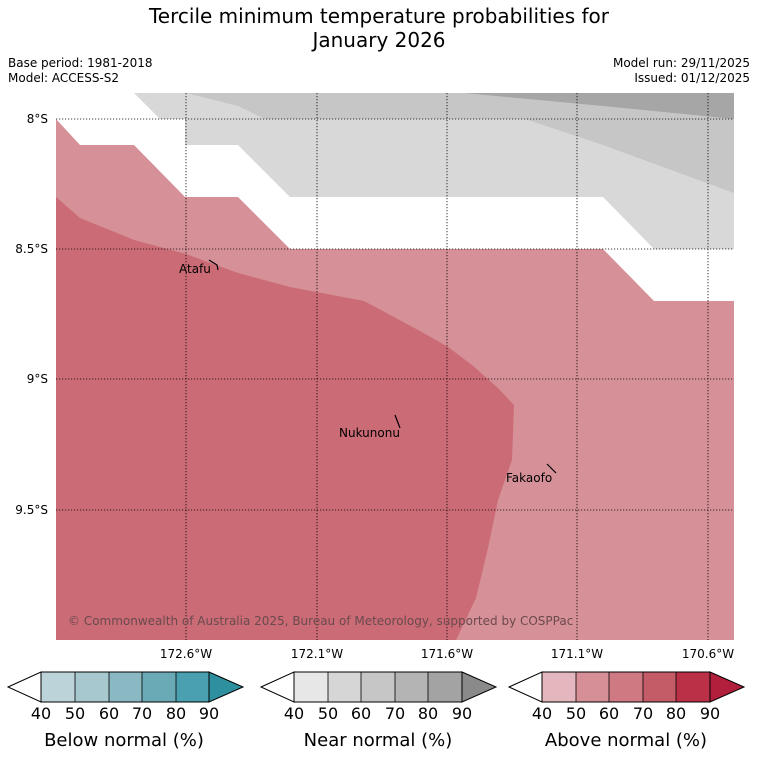 Image resolution: width=758 pixels, height=781 pixels. I want to click on colorbar-near-normal, so click(378, 687).